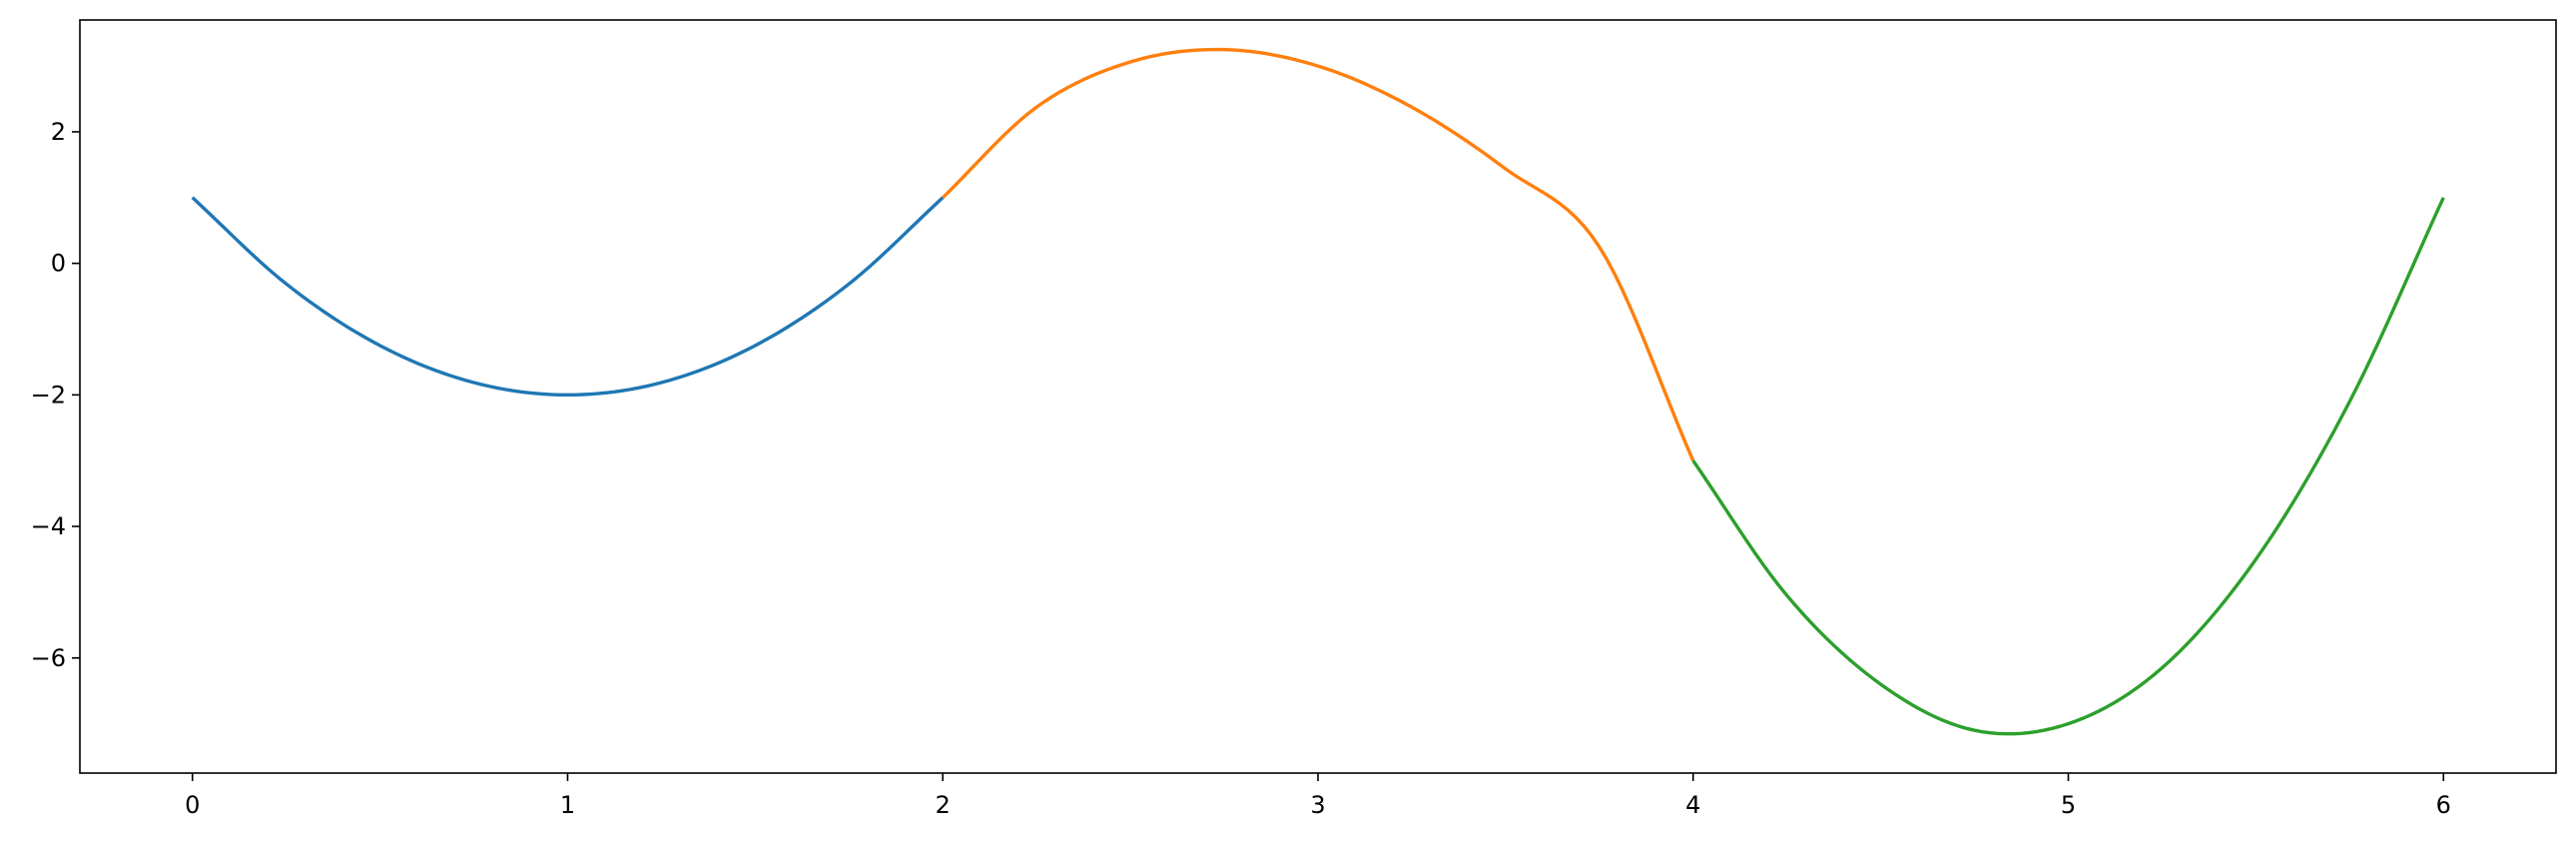 This screenshot has height=841, width=2576. What do you see at coordinates (1692, 805) in the screenshot?
I see `x-tick-label: 4` at bounding box center [1692, 805].